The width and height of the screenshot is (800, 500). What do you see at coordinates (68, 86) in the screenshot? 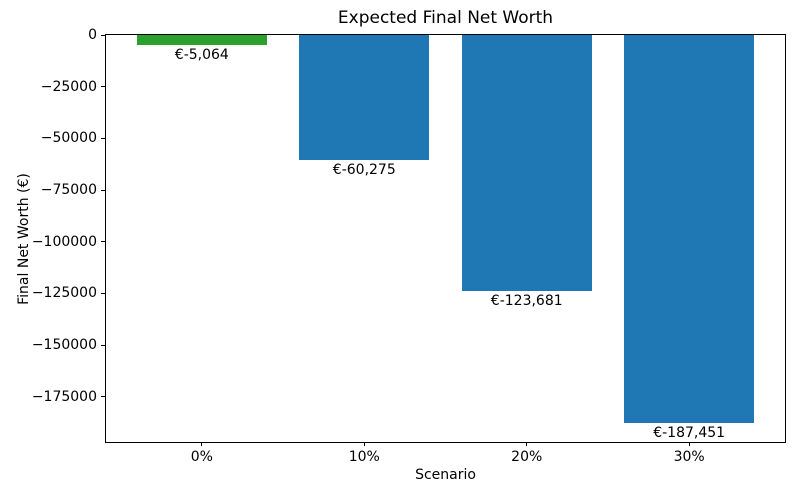
I see `y-tick-label: −25000` at bounding box center [68, 86].